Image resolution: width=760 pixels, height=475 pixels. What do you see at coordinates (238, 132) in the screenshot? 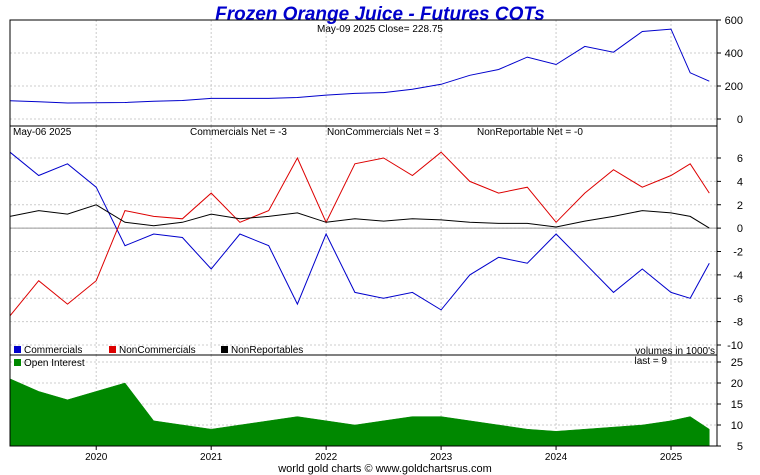
I see `commercials-net-stat: Commercials Net = -3` at bounding box center [238, 132].